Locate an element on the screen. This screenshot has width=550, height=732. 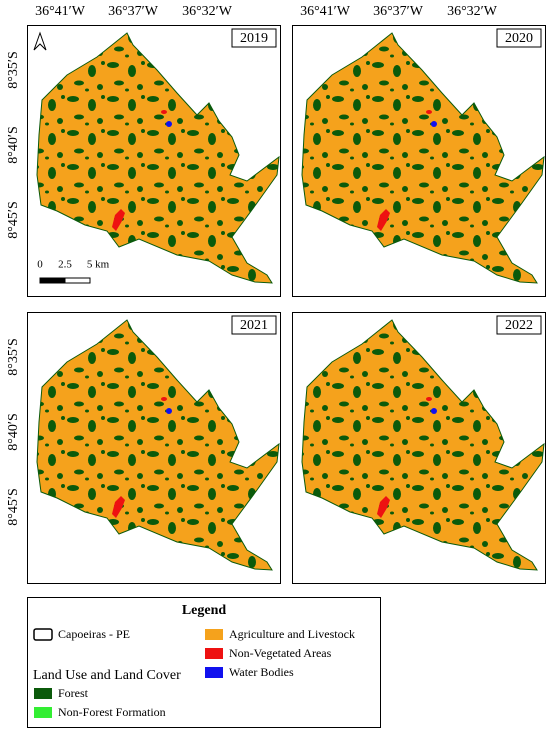
legend-label: Non-Vegetated Areas is located at coordinates (280, 653).